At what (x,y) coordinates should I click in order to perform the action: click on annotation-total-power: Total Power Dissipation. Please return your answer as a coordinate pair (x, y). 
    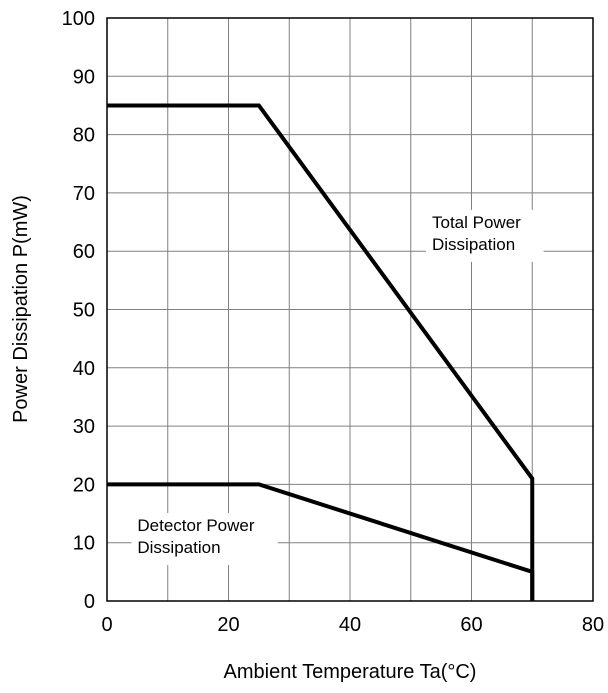
    Looking at the image, I should click on (476, 233).